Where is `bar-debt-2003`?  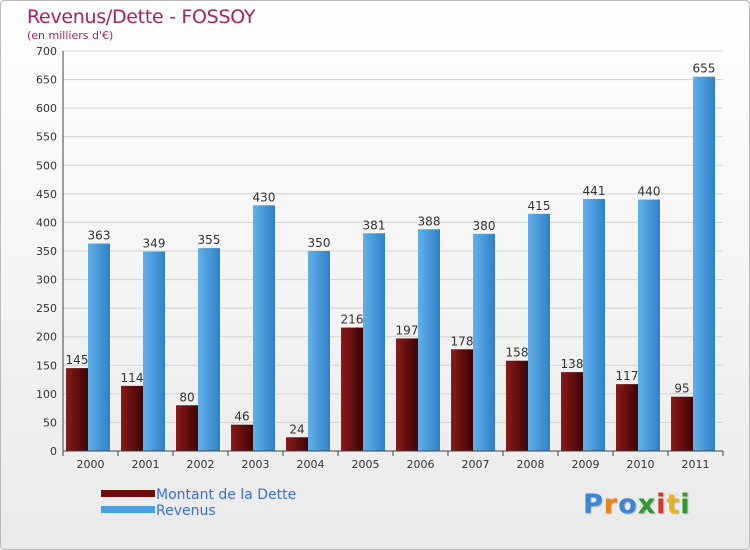
bar-debt-2003 is located at coordinates (242, 437).